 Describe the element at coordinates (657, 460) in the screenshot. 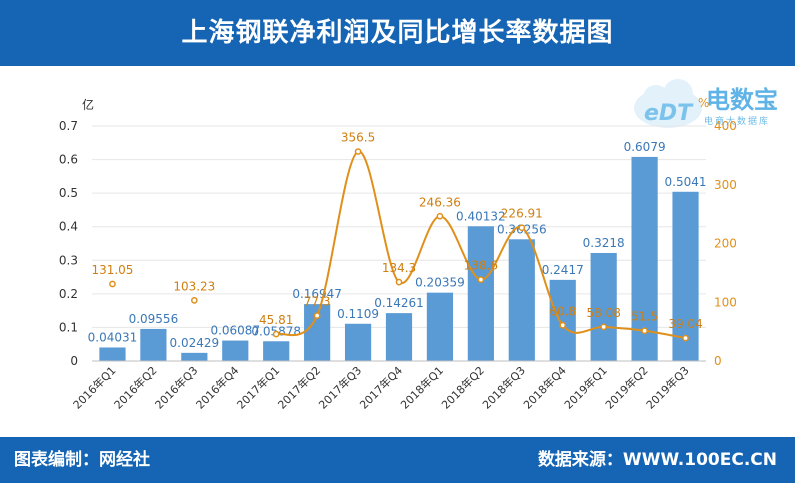

I see `footer-source: 数据来源：WWW.100EC.CN` at that location.